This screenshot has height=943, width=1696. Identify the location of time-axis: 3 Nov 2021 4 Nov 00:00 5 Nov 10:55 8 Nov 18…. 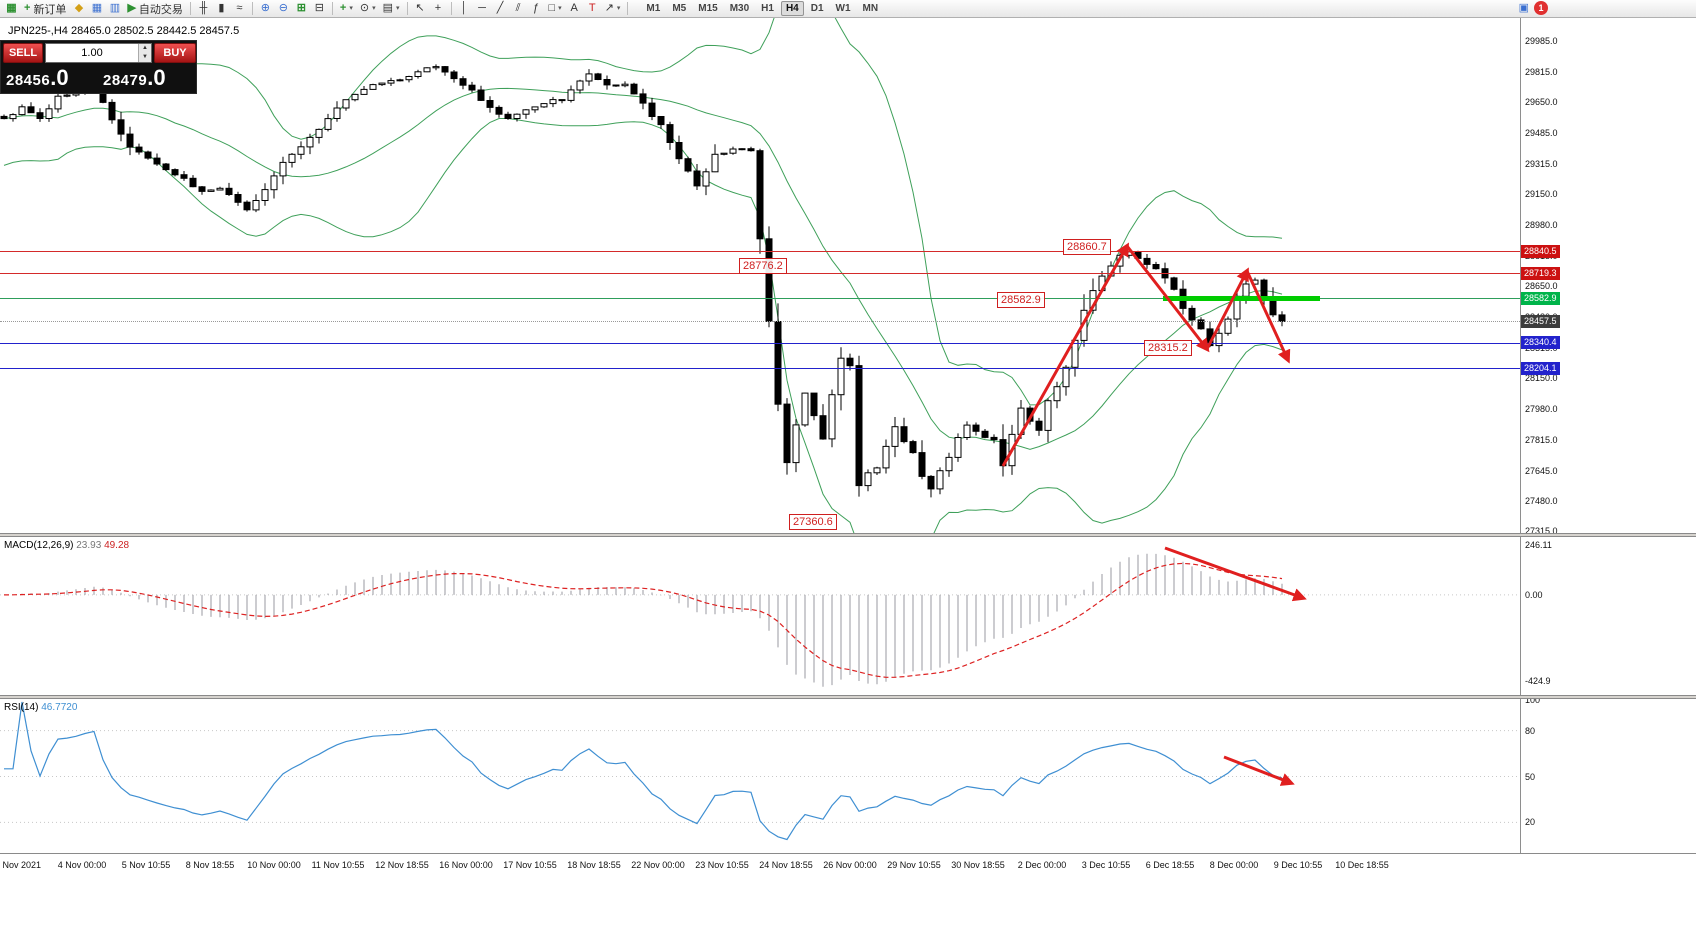
(848, 865).